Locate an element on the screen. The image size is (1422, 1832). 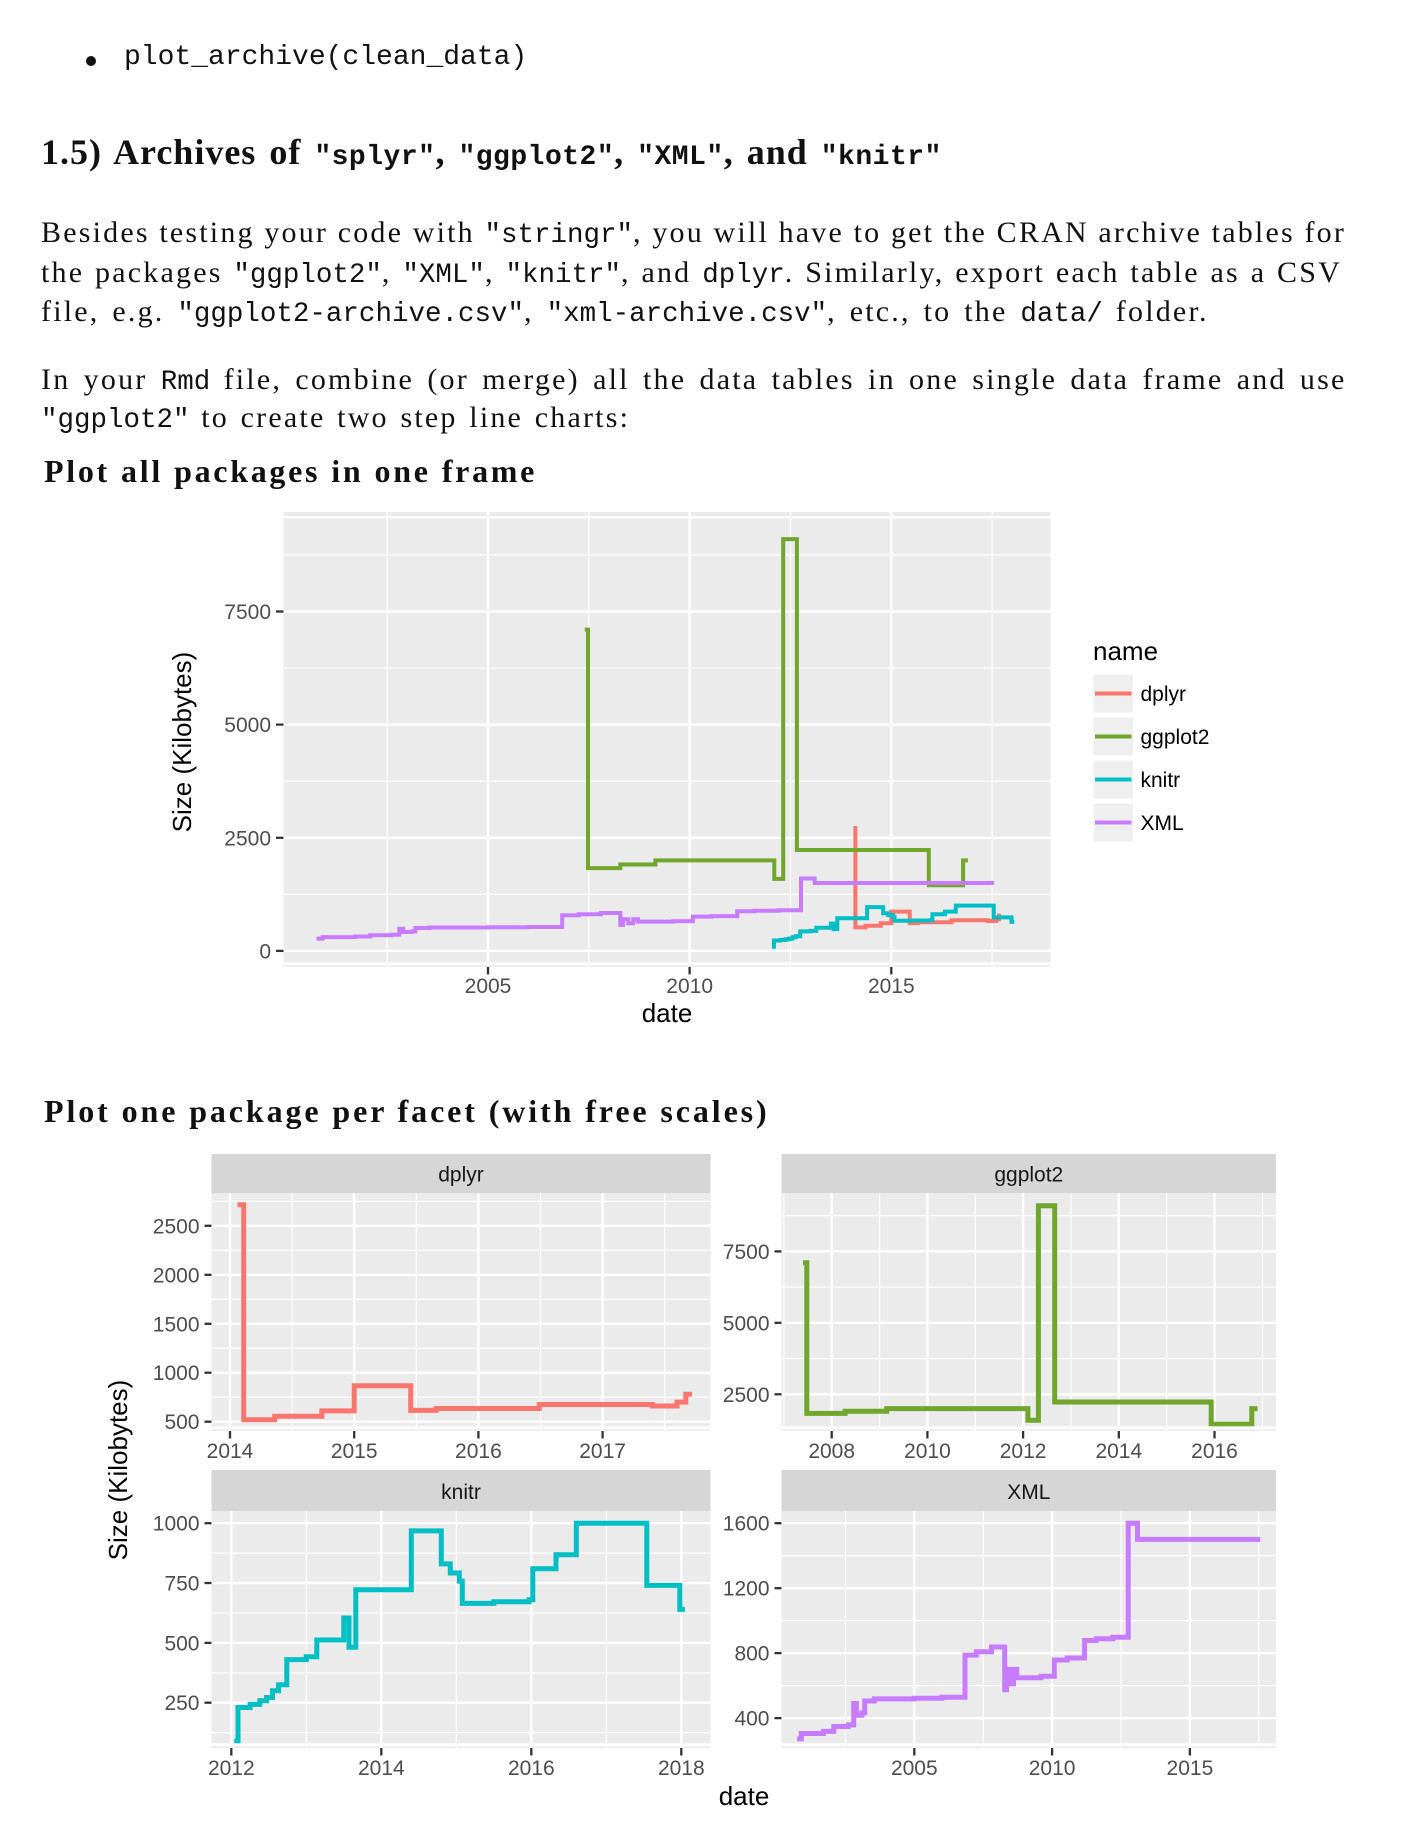
svg-text: name is located at coordinates (1125, 651).